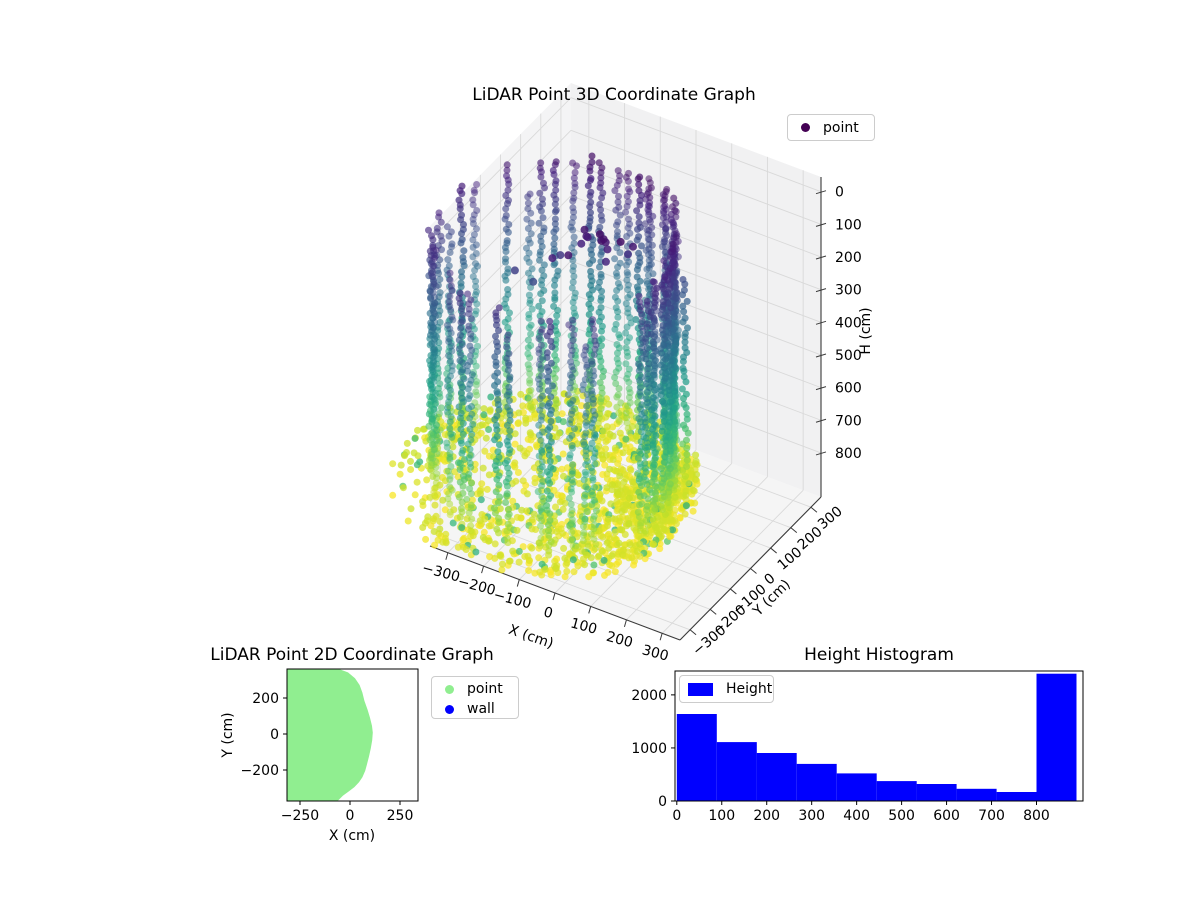 The width and height of the screenshot is (1200, 900). I want to click on z-tick-label: 0, so click(839, 193).